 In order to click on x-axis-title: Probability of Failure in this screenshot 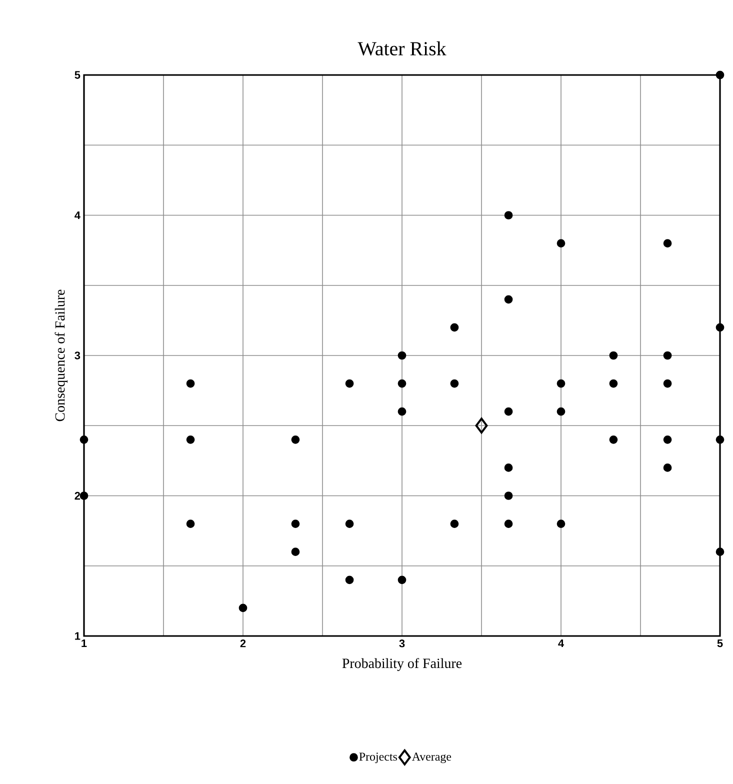, I will do `click(402, 664)`.